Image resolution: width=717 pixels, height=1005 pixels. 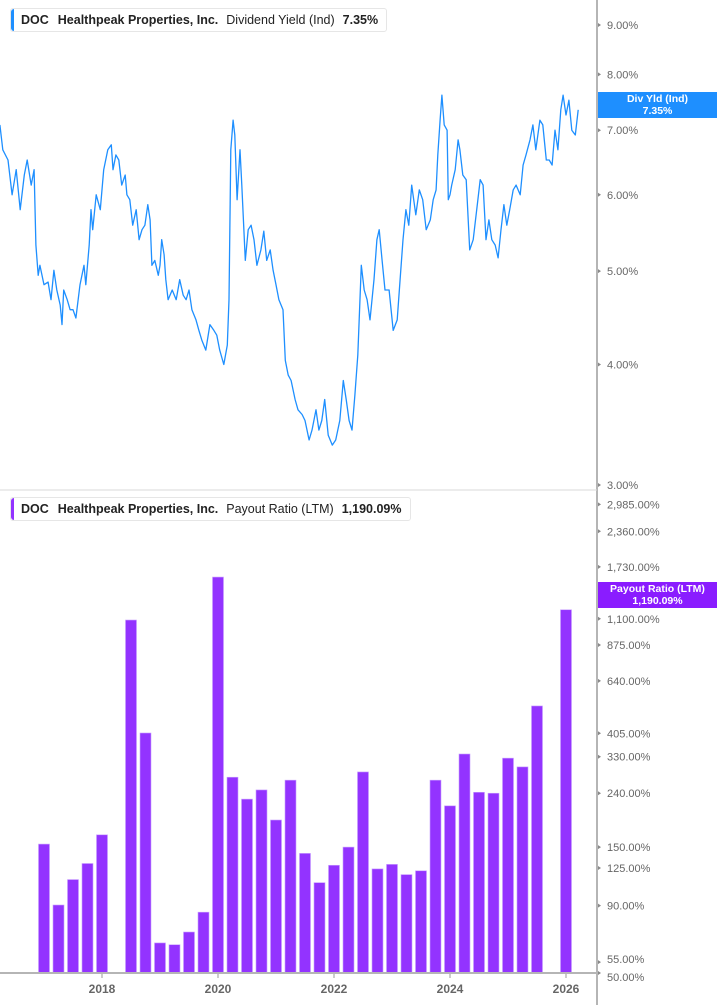 What do you see at coordinates (633, 505) in the screenshot?
I see `payout-tick-label: 2,985.00%` at bounding box center [633, 505].